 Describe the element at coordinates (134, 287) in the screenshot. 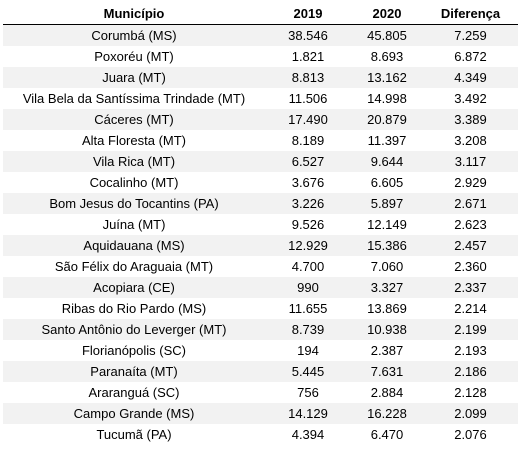

I see `municipio-cell: Acopiara (CE)` at that location.